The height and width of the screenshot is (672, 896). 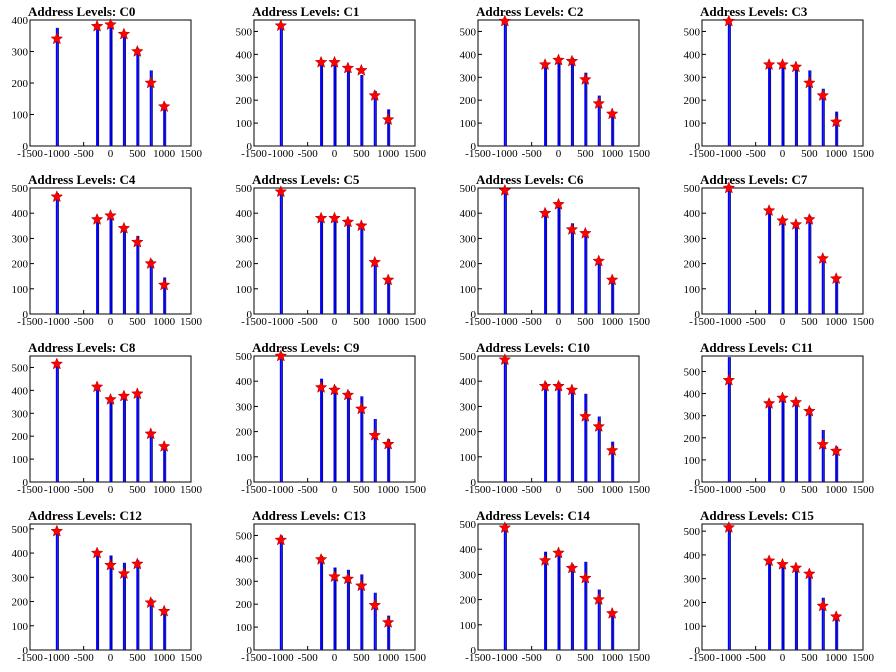 What do you see at coordinates (137, 490) in the screenshot?
I see `x-tick-label: 500` at bounding box center [137, 490].